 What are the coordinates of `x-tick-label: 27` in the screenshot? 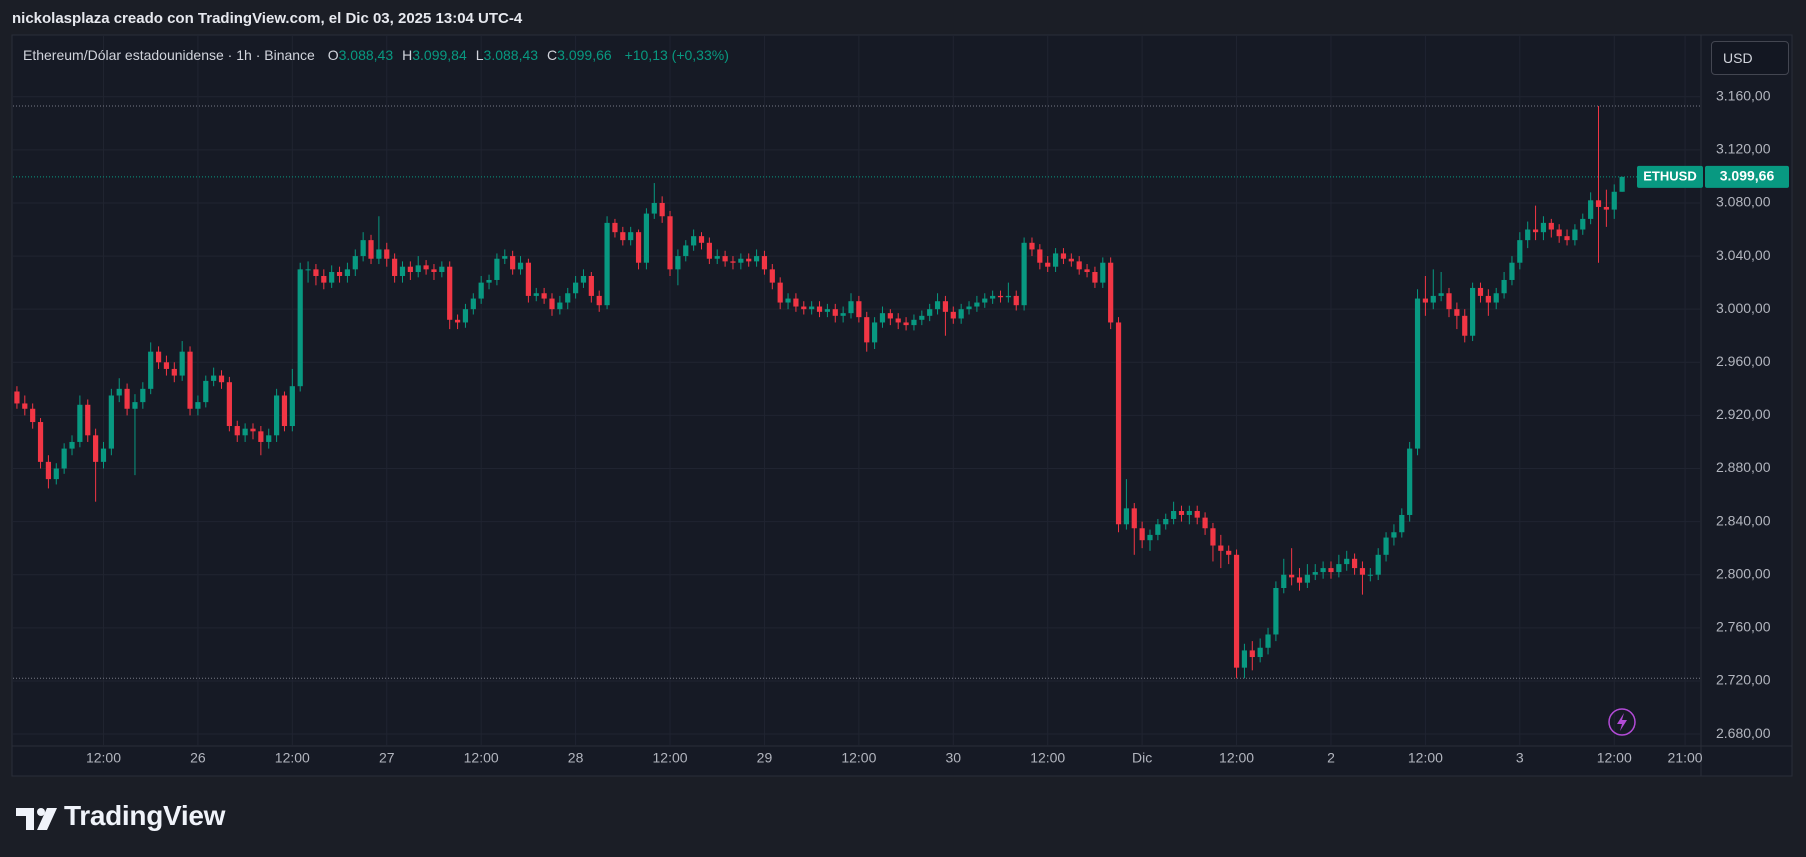 It's located at (387, 758).